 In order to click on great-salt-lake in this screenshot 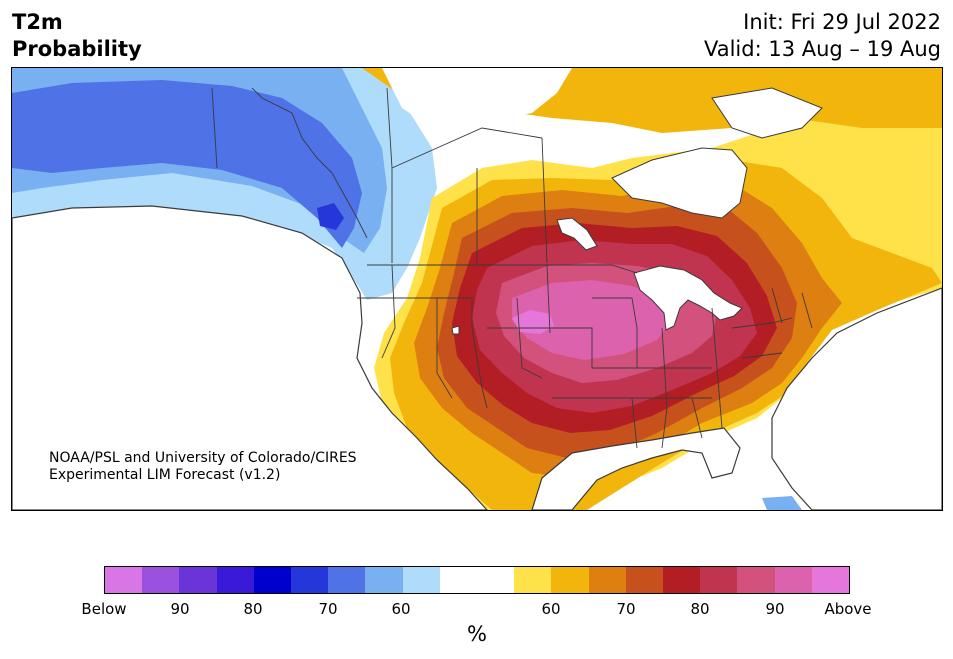, I will do `click(455, 330)`.